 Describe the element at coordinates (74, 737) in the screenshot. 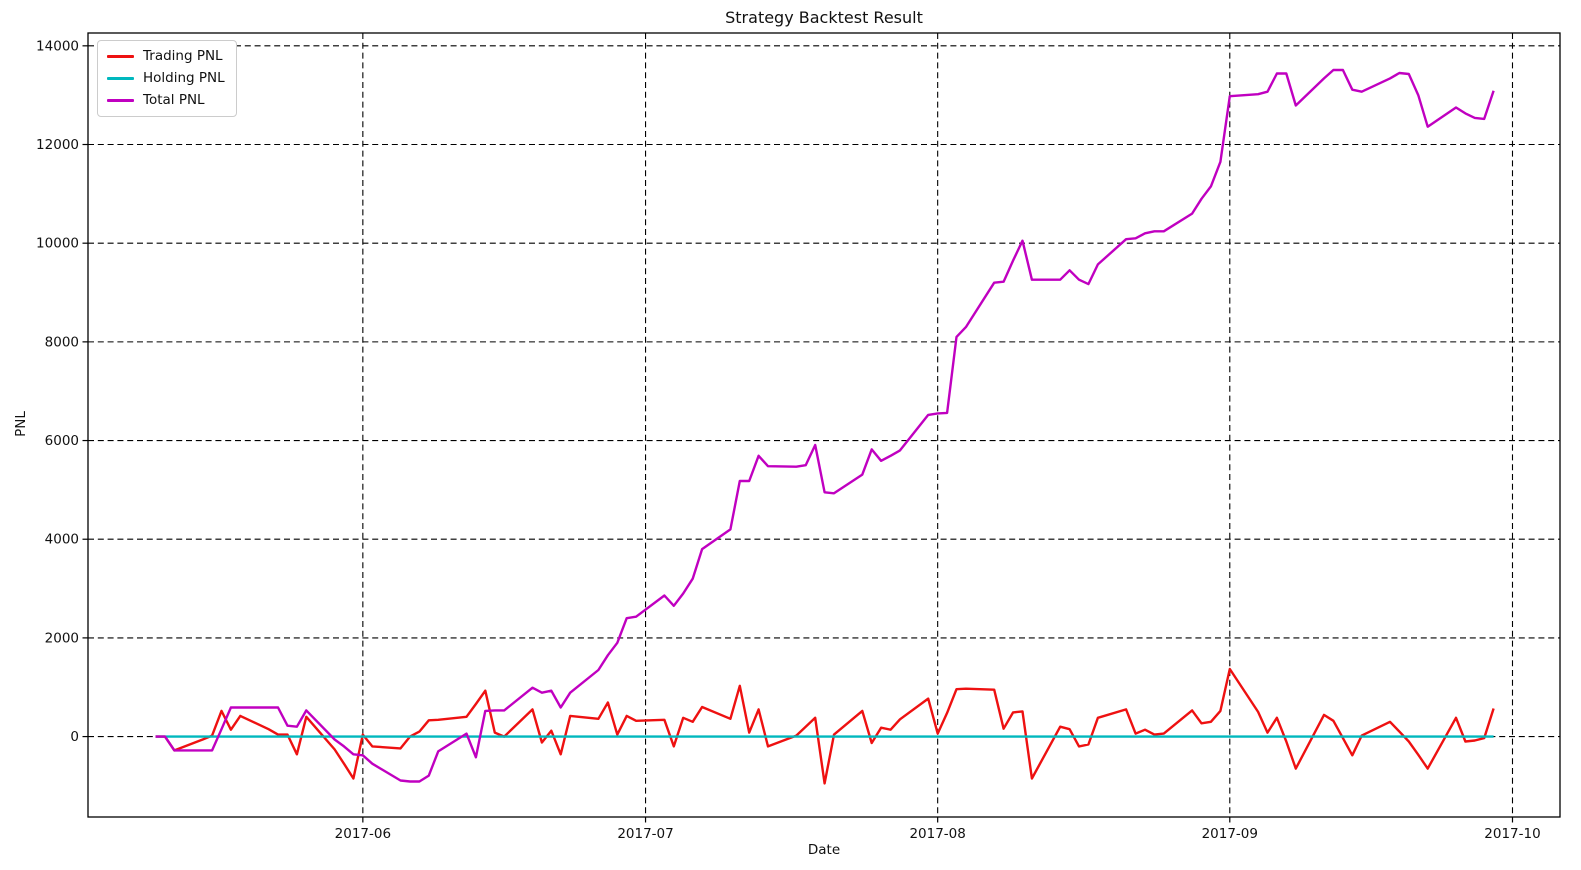

I see `y-tick-label: 0` at that location.